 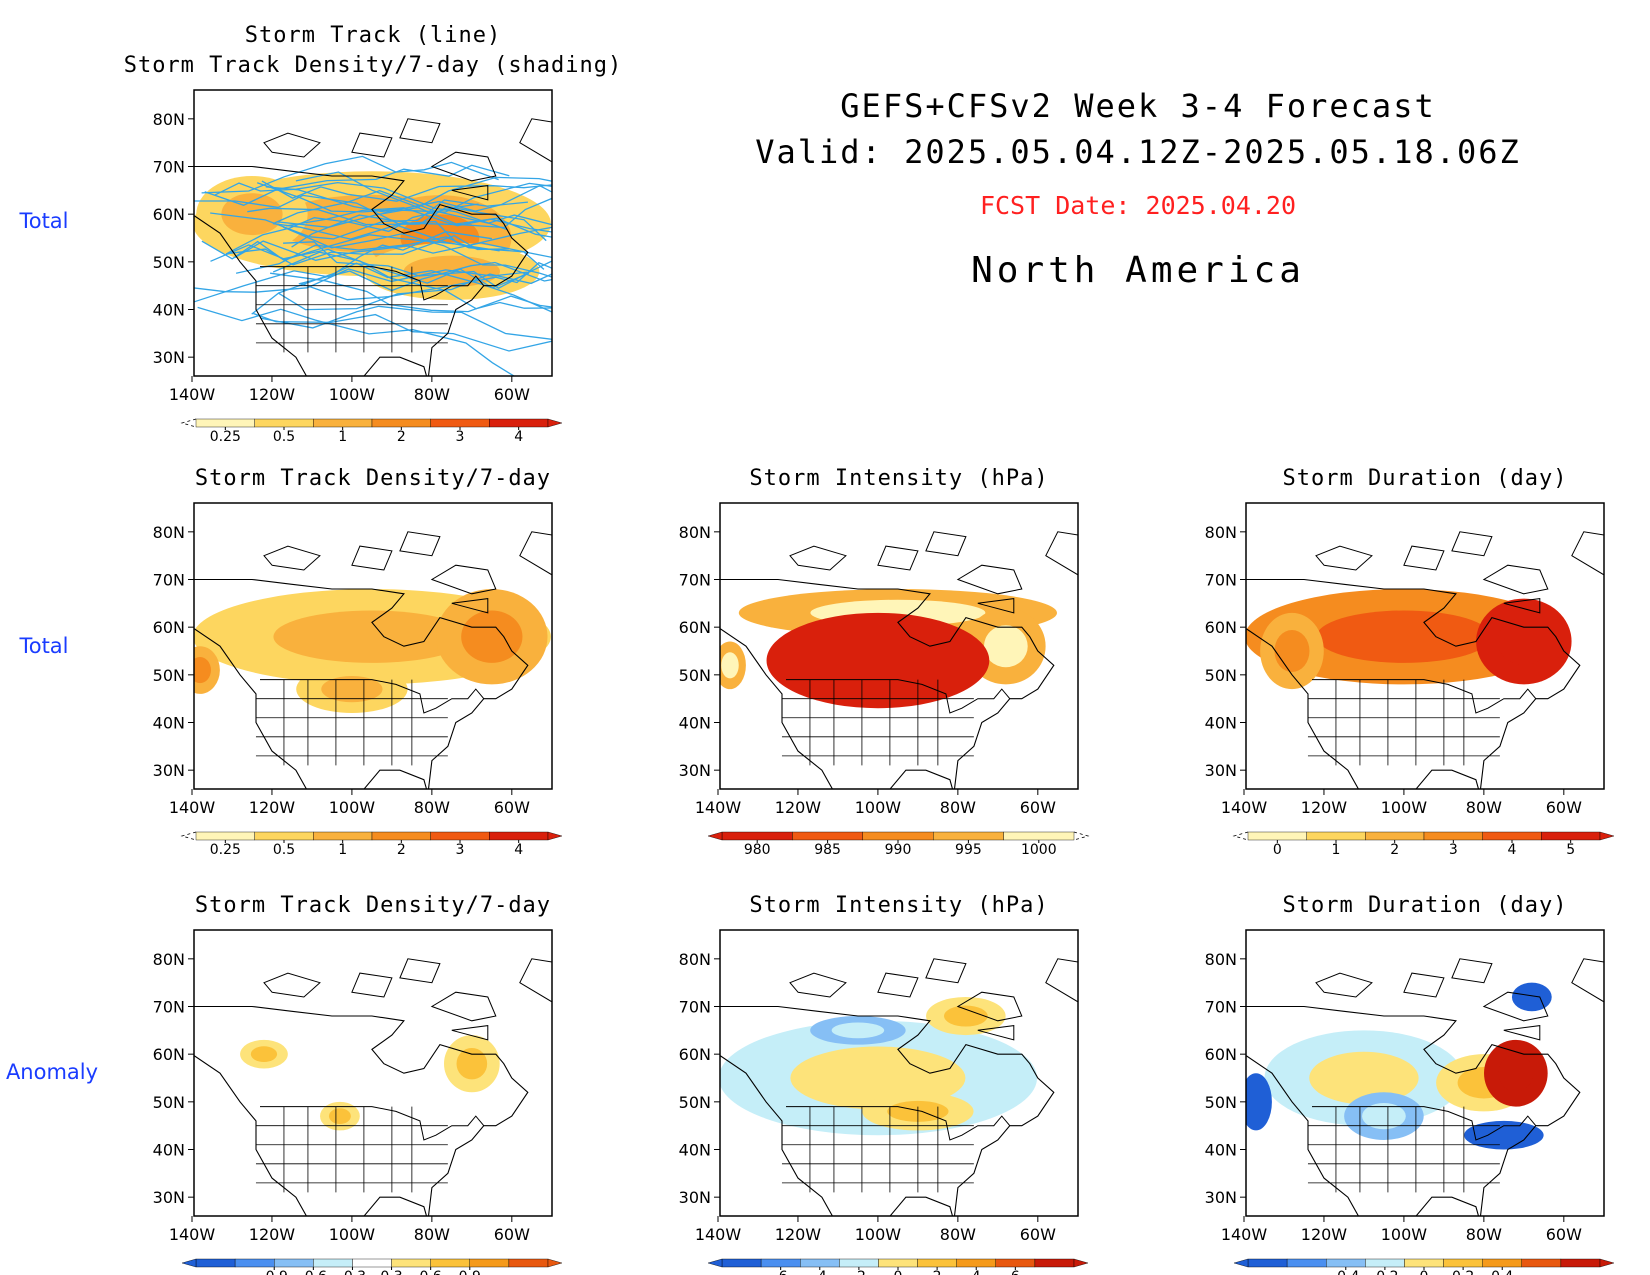 I want to click on state-lines, so click(x=877, y=1149).